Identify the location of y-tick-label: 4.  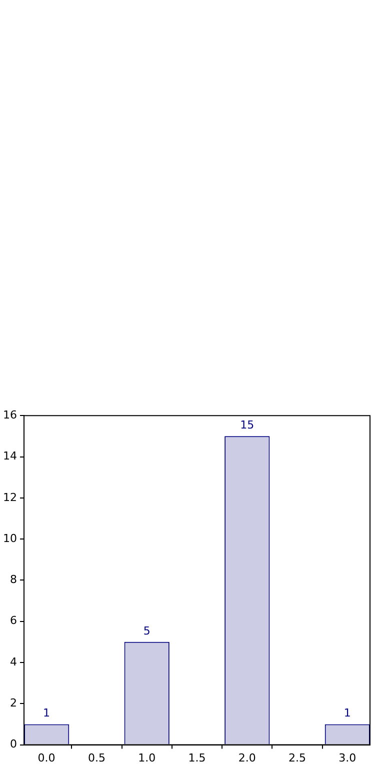
(13, 661).